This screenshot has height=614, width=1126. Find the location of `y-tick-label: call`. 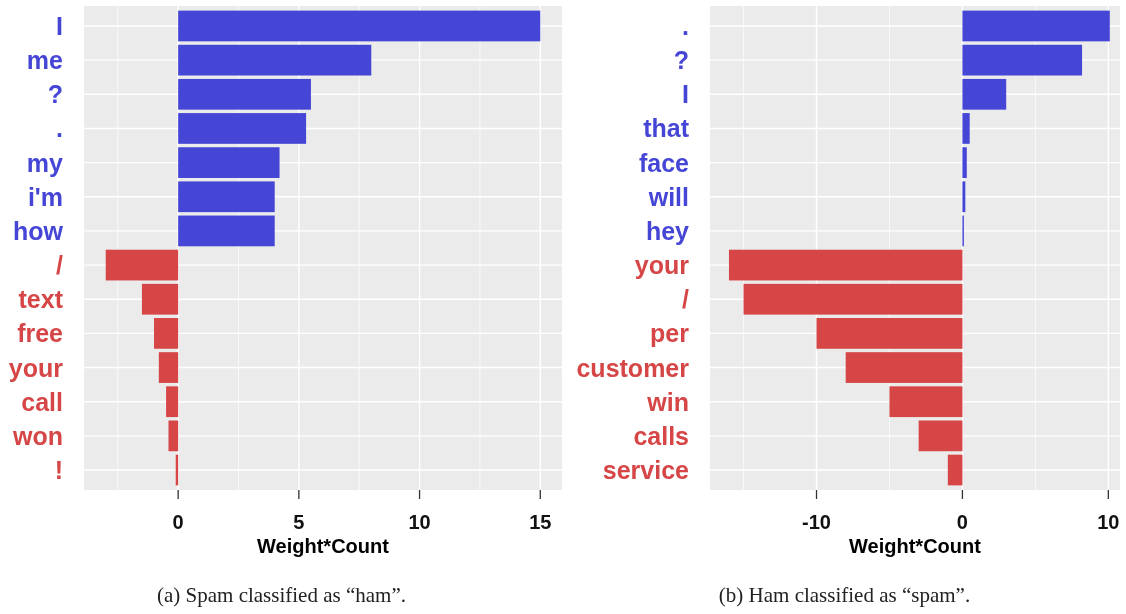

y-tick-label: call is located at coordinates (42, 401).